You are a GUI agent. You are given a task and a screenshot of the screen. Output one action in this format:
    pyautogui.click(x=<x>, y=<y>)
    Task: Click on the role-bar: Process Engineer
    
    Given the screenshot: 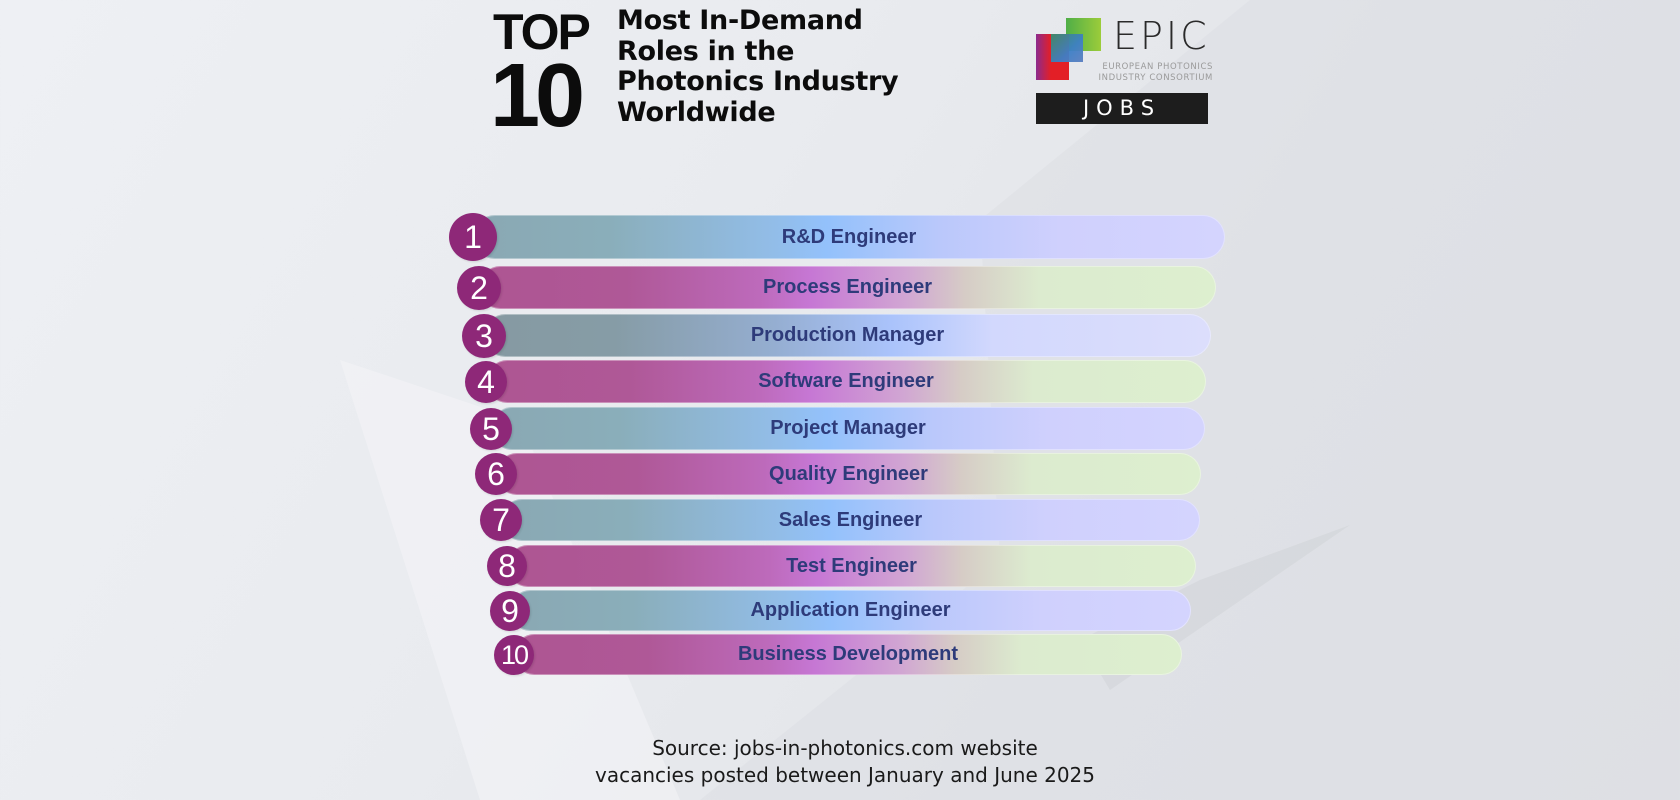 What is the action you would take?
    pyautogui.click(x=847, y=287)
    